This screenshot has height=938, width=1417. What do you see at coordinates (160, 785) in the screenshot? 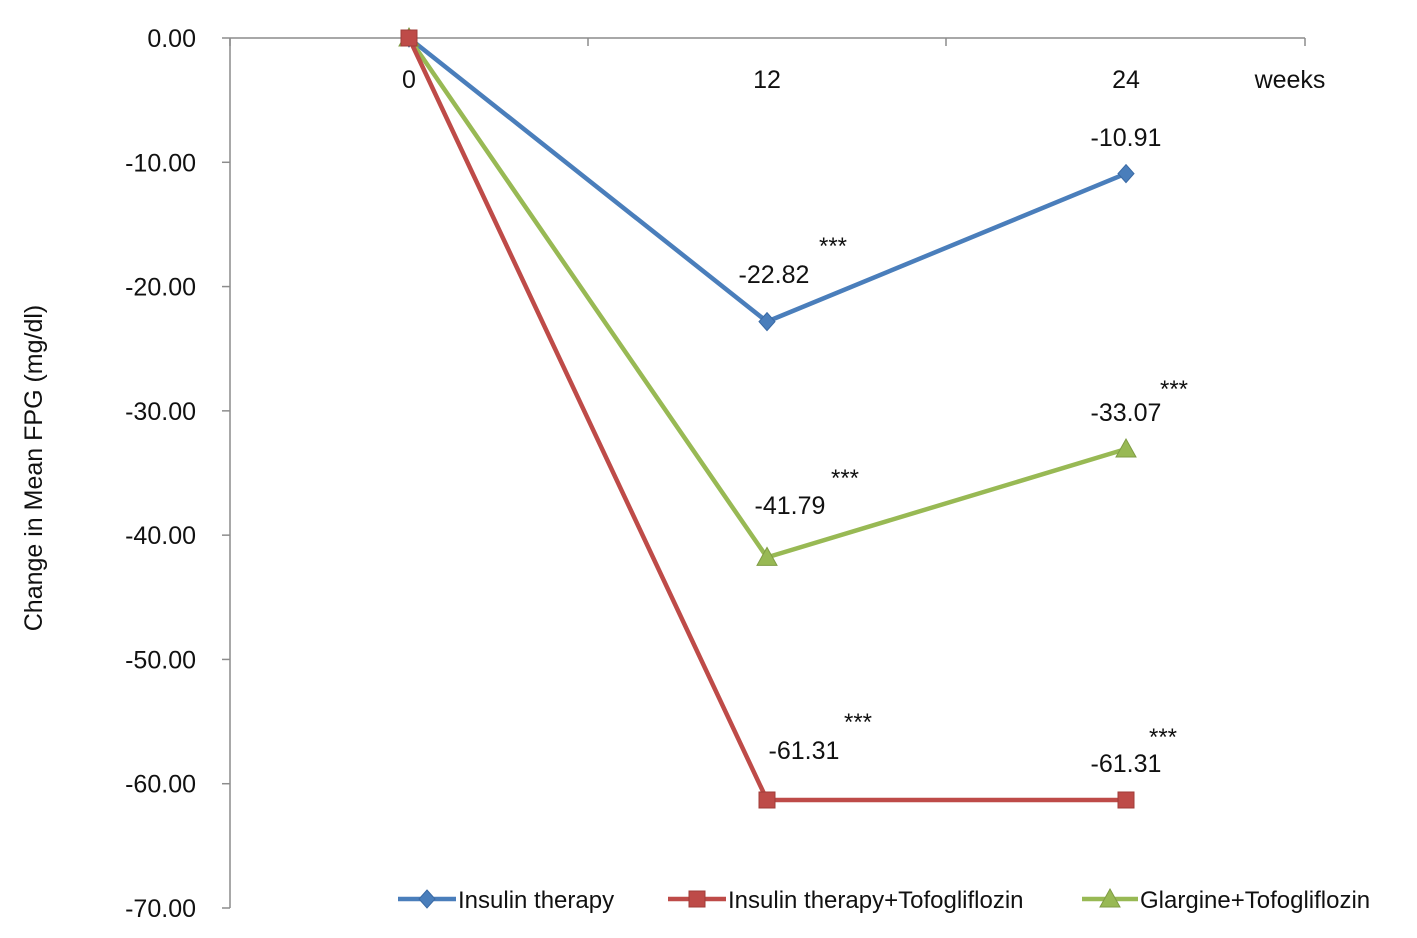
I see `y-tick-label: -60.00` at bounding box center [160, 785].